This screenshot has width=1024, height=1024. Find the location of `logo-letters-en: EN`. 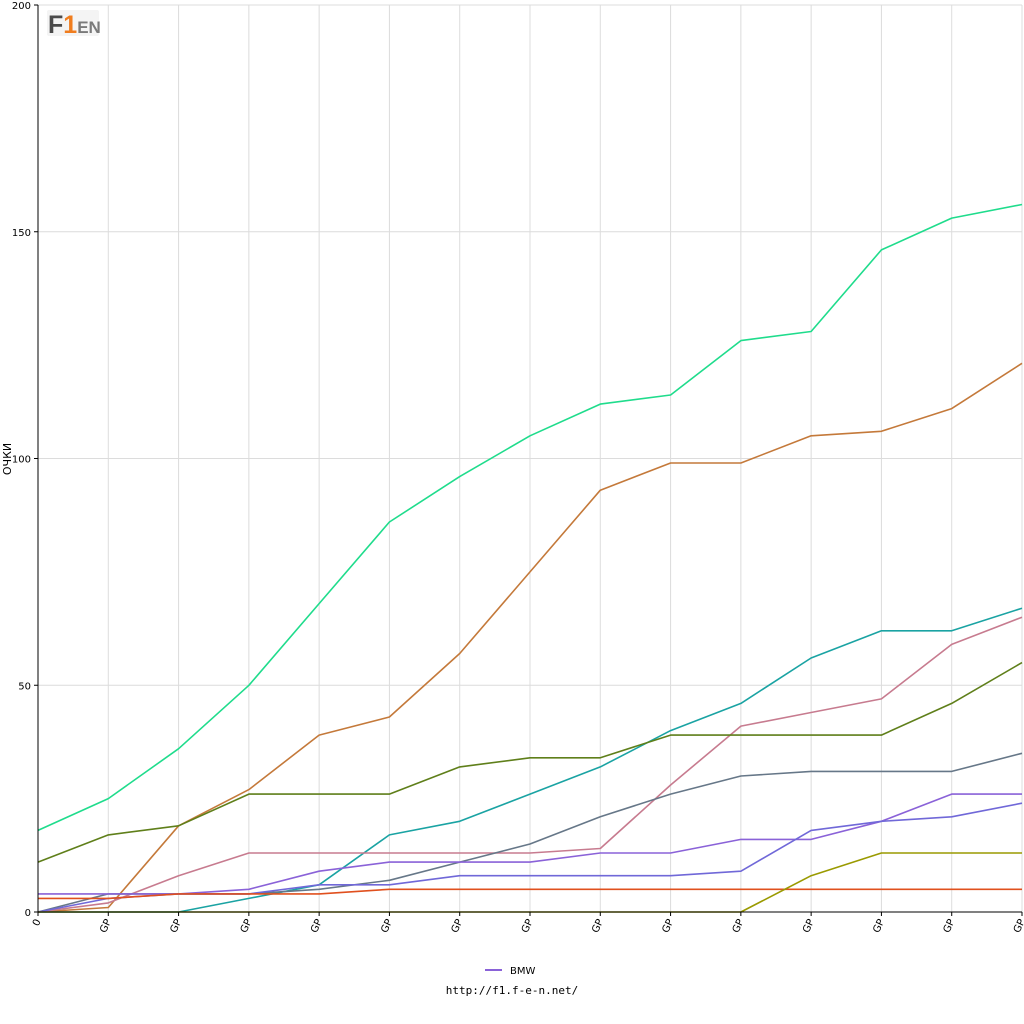

logo-letters-en: EN is located at coordinates (89, 27).